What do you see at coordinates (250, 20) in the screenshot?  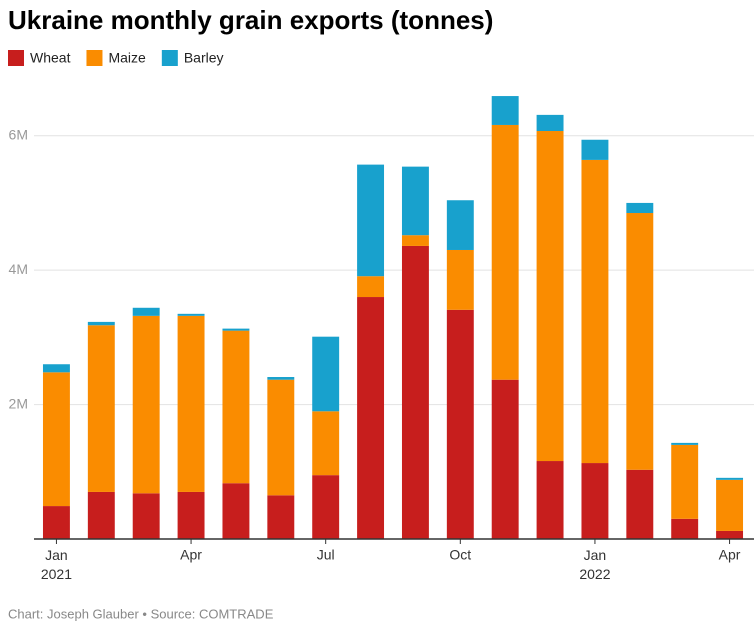 I see `chart-title: Ukraine monthly grain exports (tonnes)` at bounding box center [250, 20].